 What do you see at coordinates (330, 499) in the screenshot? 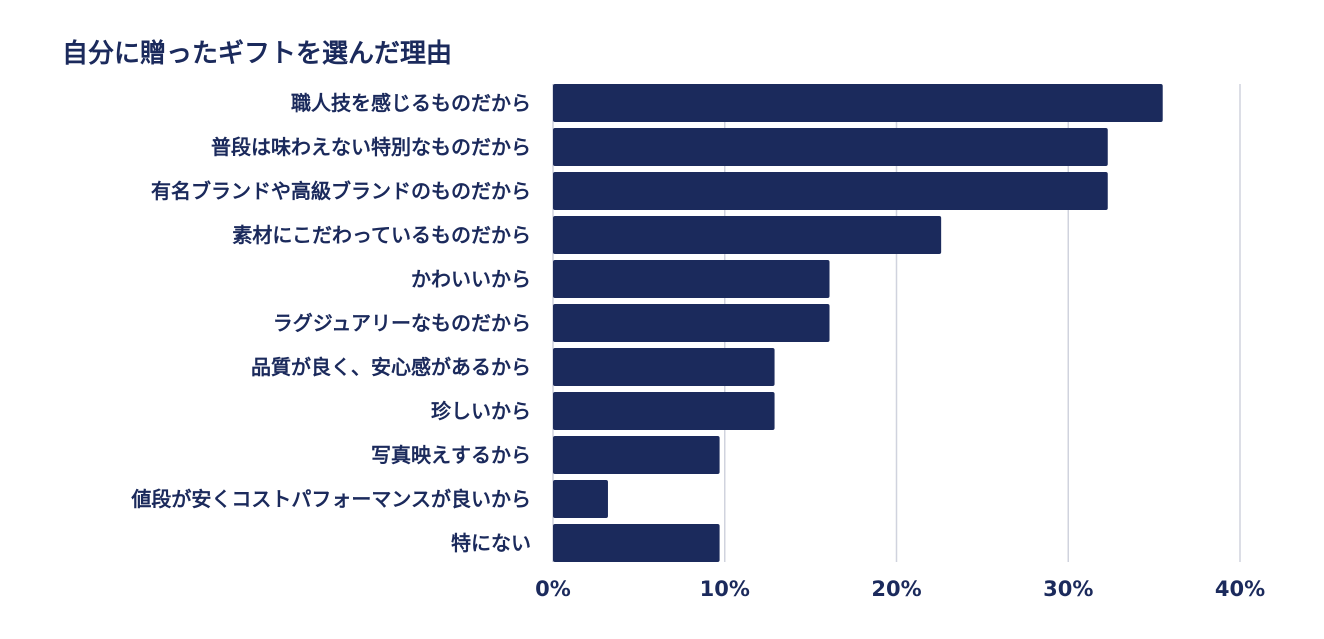
I see `category-label: 値段が安くコストパフォーマンスが良いから` at bounding box center [330, 499].